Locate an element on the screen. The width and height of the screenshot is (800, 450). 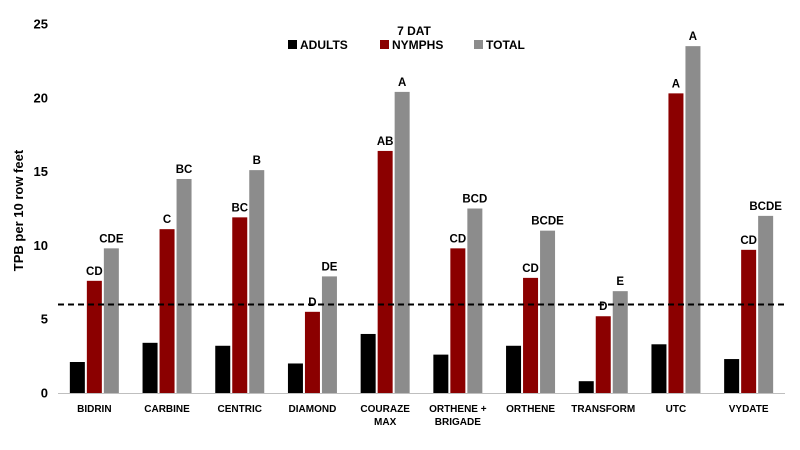
y-axis-label: TPB per 10 row feet is located at coordinates (18, 210).